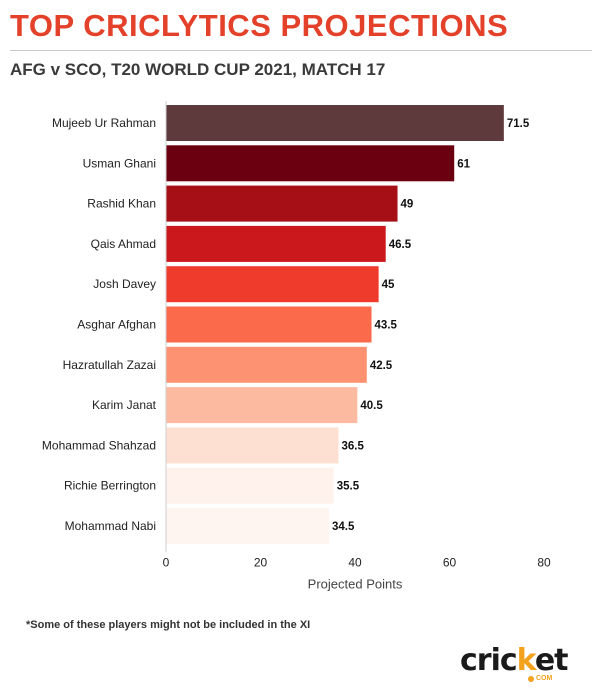  Describe the element at coordinates (198, 69) in the screenshot. I see `chart-subtitle: AFG v SCO, T20 WORLD CUP 2021, MATCH 17` at that location.